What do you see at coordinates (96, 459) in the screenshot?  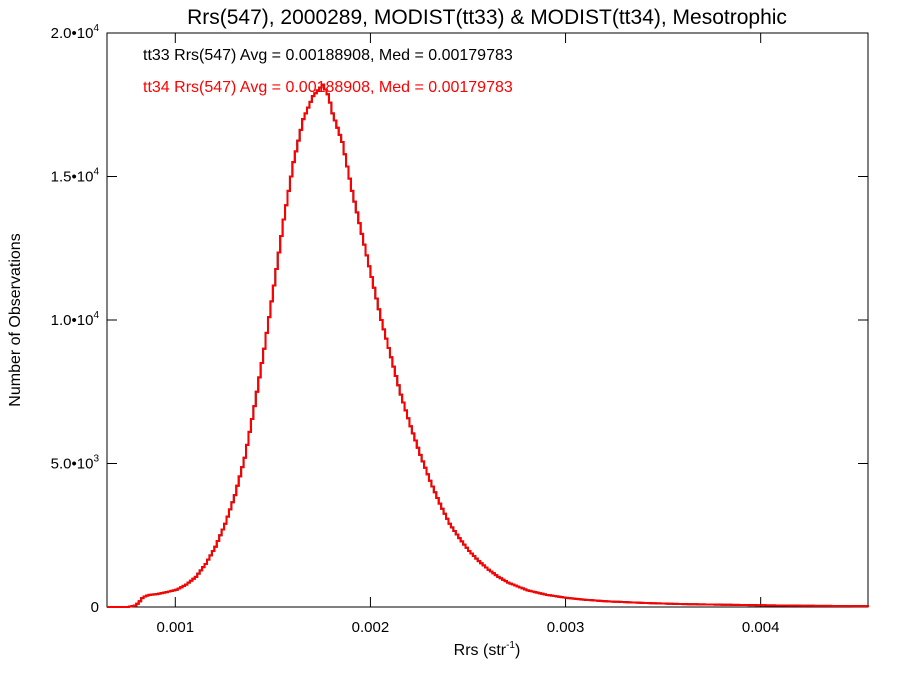 I see `y-tick-exponent: 3` at bounding box center [96, 459].